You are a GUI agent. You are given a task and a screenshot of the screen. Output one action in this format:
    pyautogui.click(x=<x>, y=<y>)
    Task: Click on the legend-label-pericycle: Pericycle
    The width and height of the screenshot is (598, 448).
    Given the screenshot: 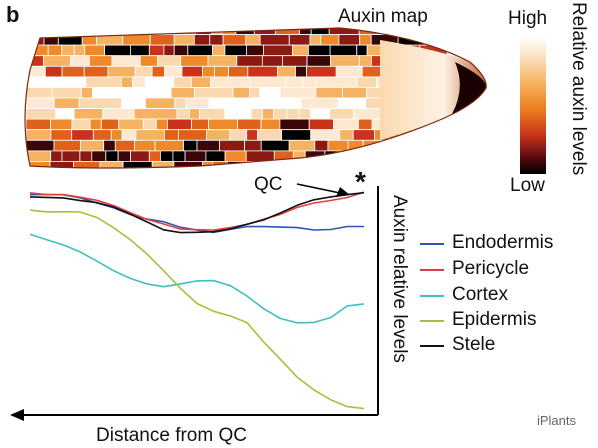 What is the action you would take?
    pyautogui.click(x=491, y=268)
    